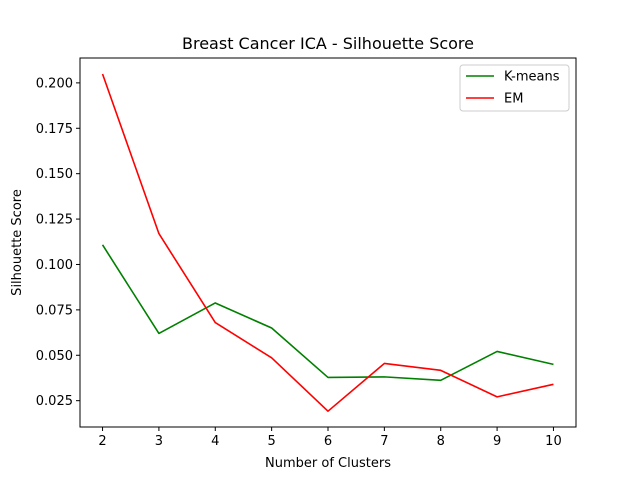 Image resolution: width=640 pixels, height=480 pixels. I want to click on x-tick-label: 9, so click(497, 441).